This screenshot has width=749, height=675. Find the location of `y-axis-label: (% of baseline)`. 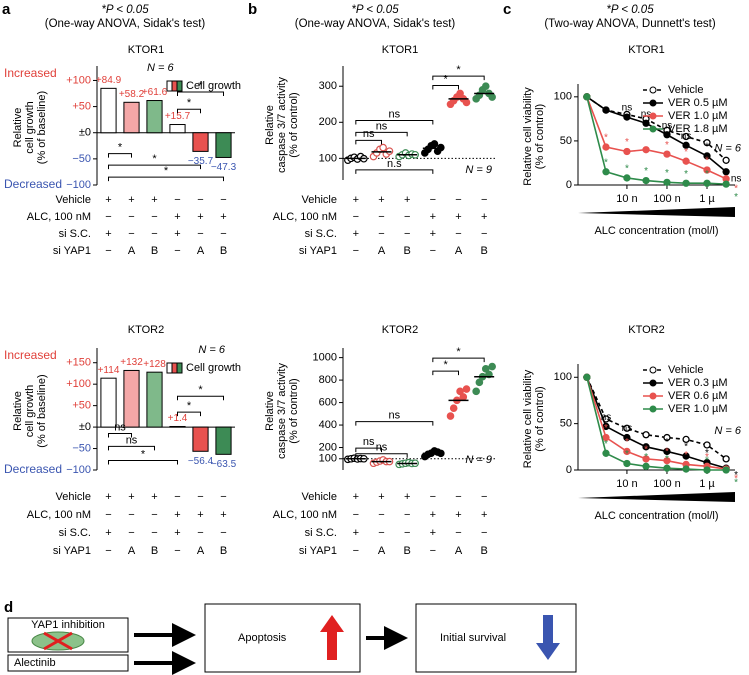

y-axis-label: (% of baseline) is located at coordinates (42, 410).